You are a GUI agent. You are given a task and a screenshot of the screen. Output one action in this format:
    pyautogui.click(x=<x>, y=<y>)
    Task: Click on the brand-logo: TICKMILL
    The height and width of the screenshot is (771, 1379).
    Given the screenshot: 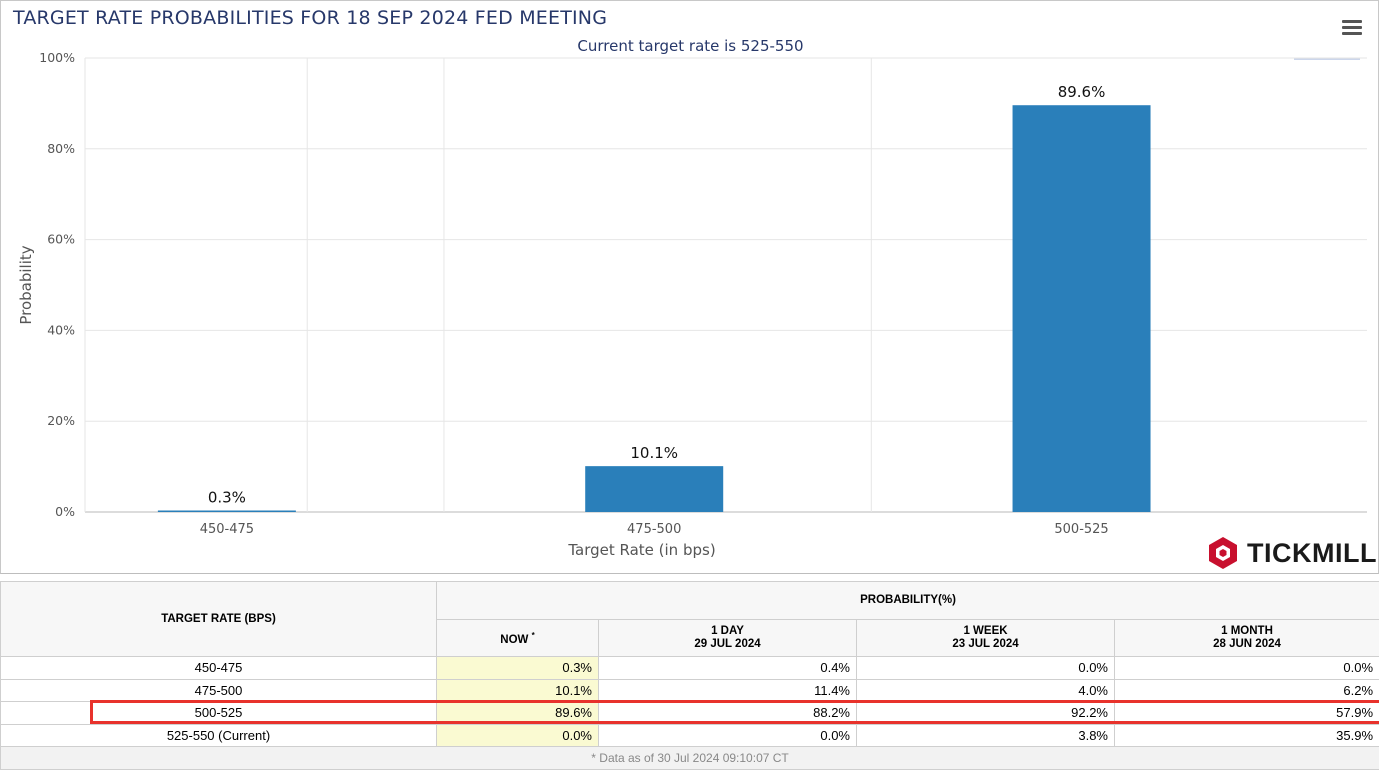 What is the action you would take?
    pyautogui.click(x=1292, y=553)
    